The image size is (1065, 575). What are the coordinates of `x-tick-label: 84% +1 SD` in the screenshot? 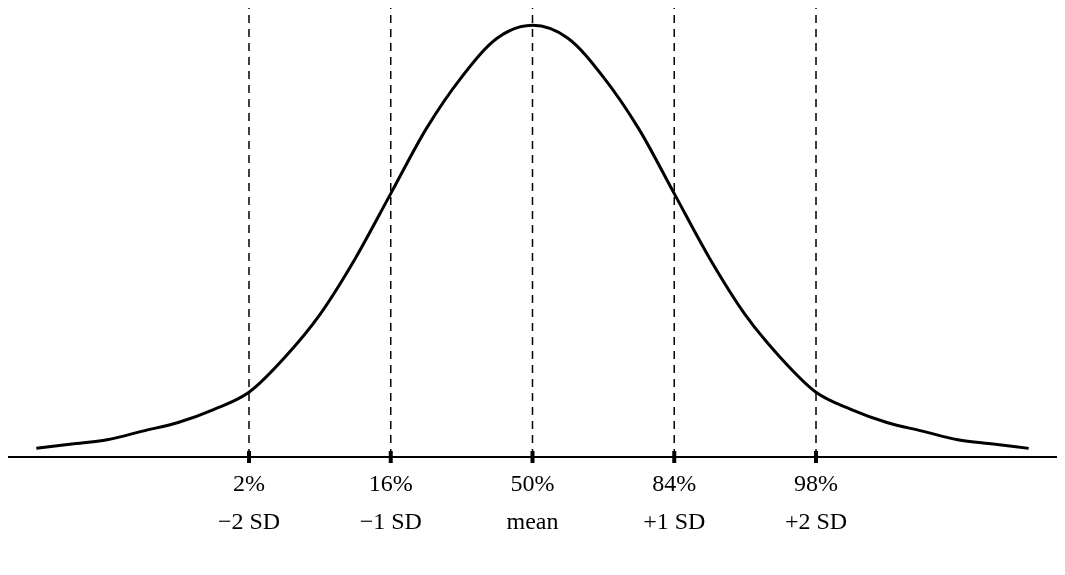 It's located at (674, 502).